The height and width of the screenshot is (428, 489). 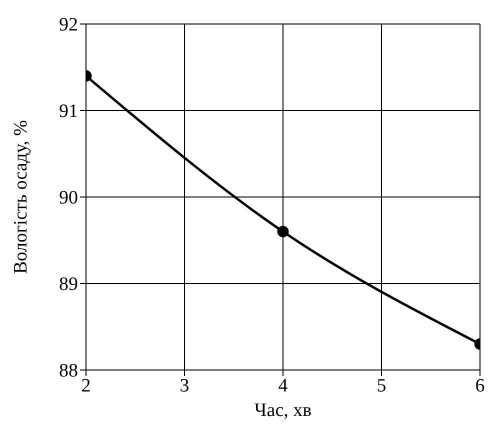 What do you see at coordinates (283, 385) in the screenshot?
I see `x-tick-label: 4` at bounding box center [283, 385].